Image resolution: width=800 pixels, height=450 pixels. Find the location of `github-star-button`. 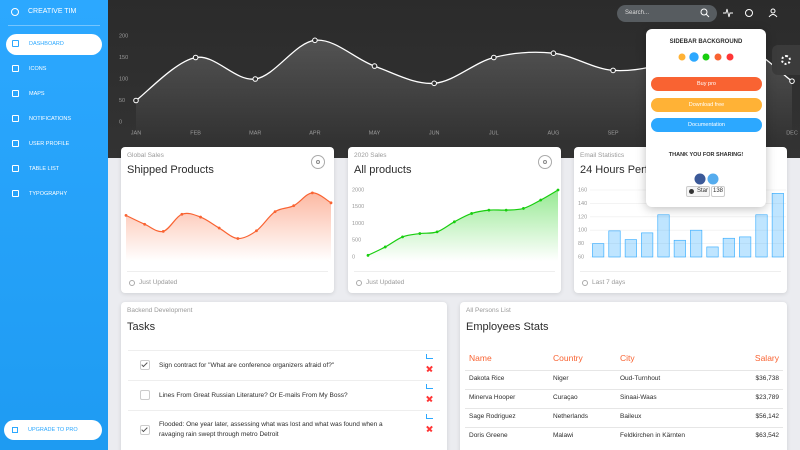

github-star-button is located at coordinates (698, 191).